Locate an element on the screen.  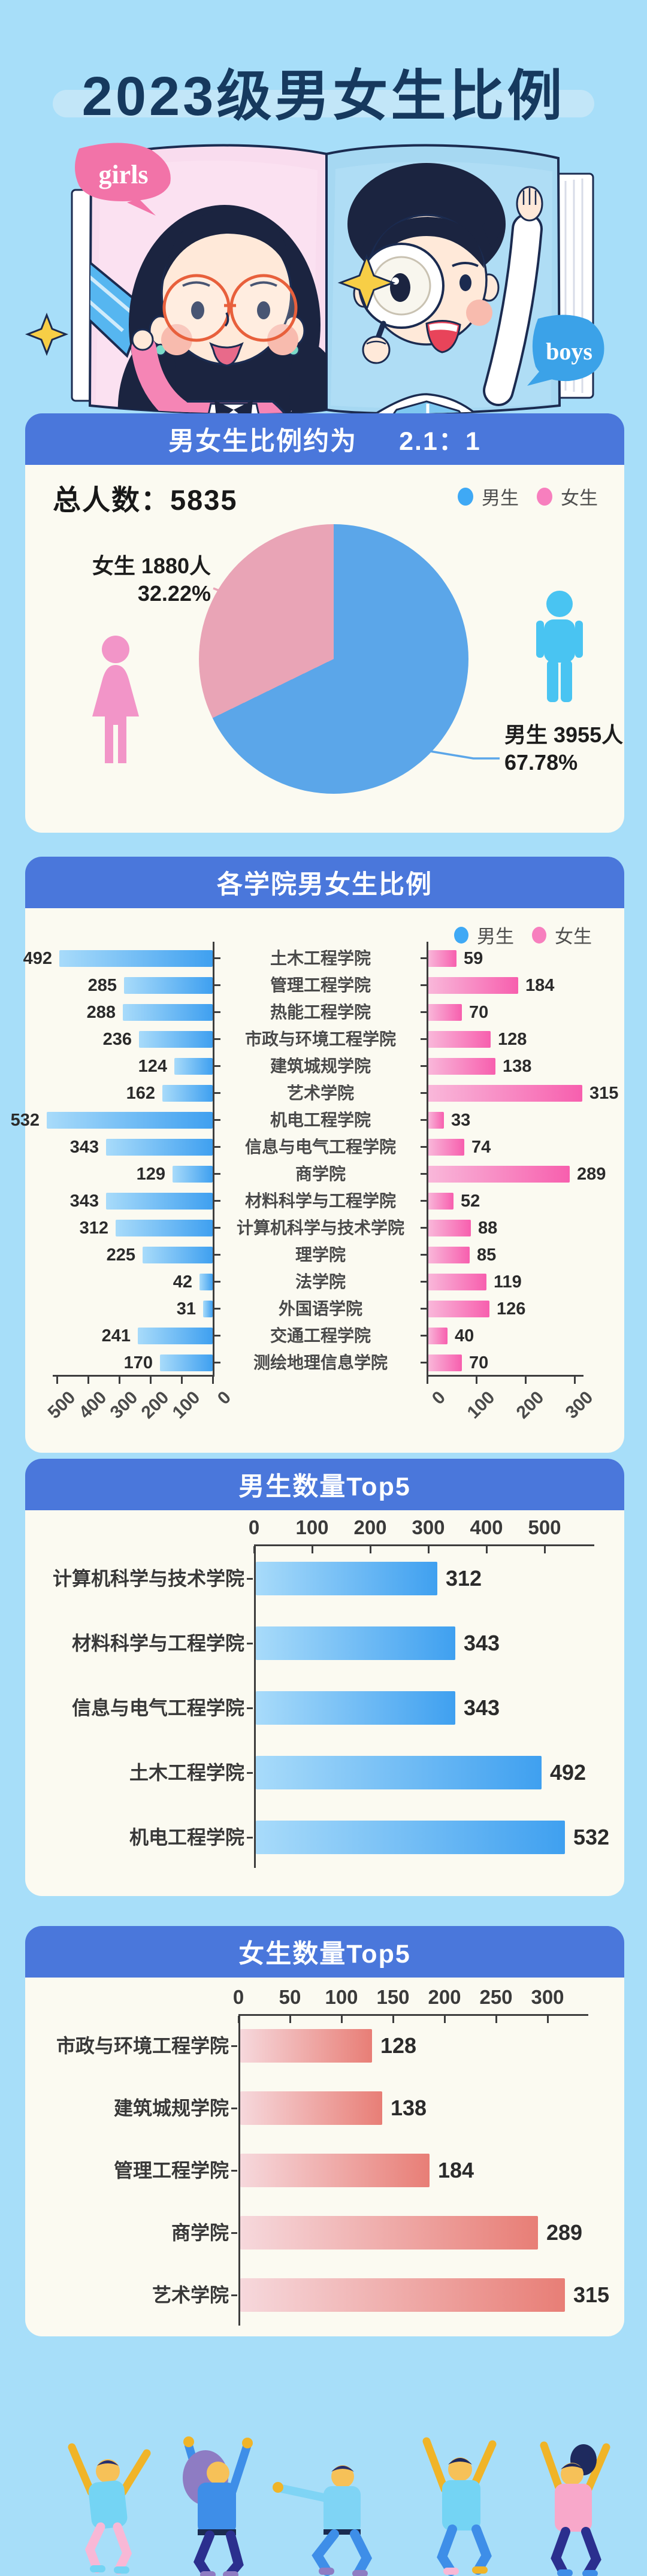
count-value: 492 is located at coordinates (568, 1772).